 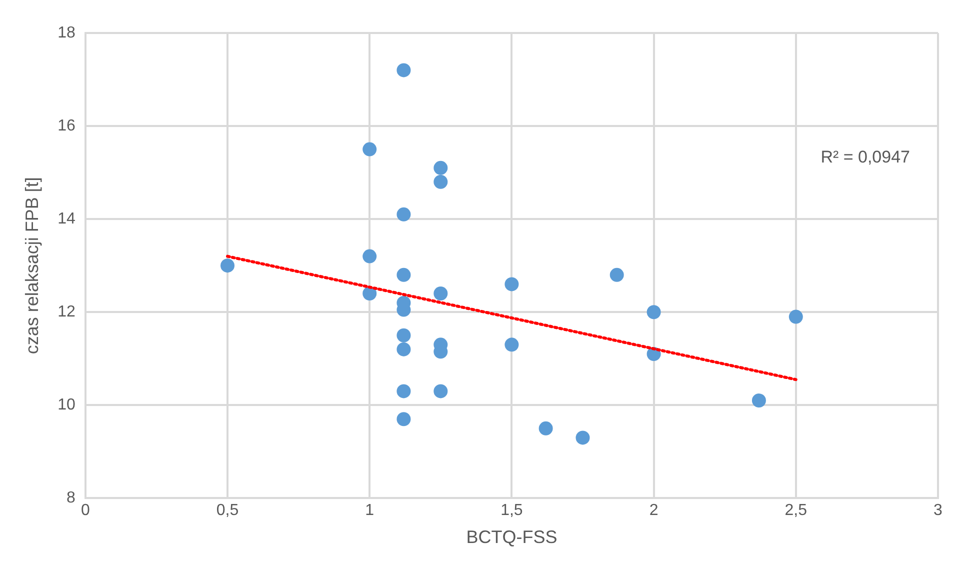 I want to click on x-tick-label: 1, so click(x=369, y=511).